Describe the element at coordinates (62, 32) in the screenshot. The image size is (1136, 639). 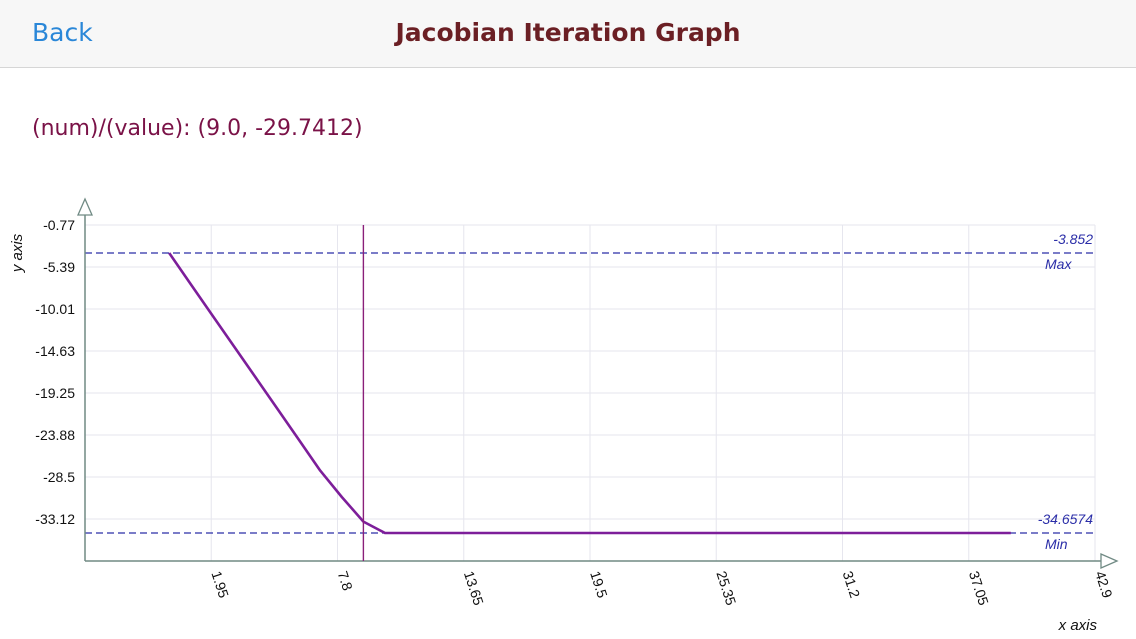
I see `back-button: Back` at that location.